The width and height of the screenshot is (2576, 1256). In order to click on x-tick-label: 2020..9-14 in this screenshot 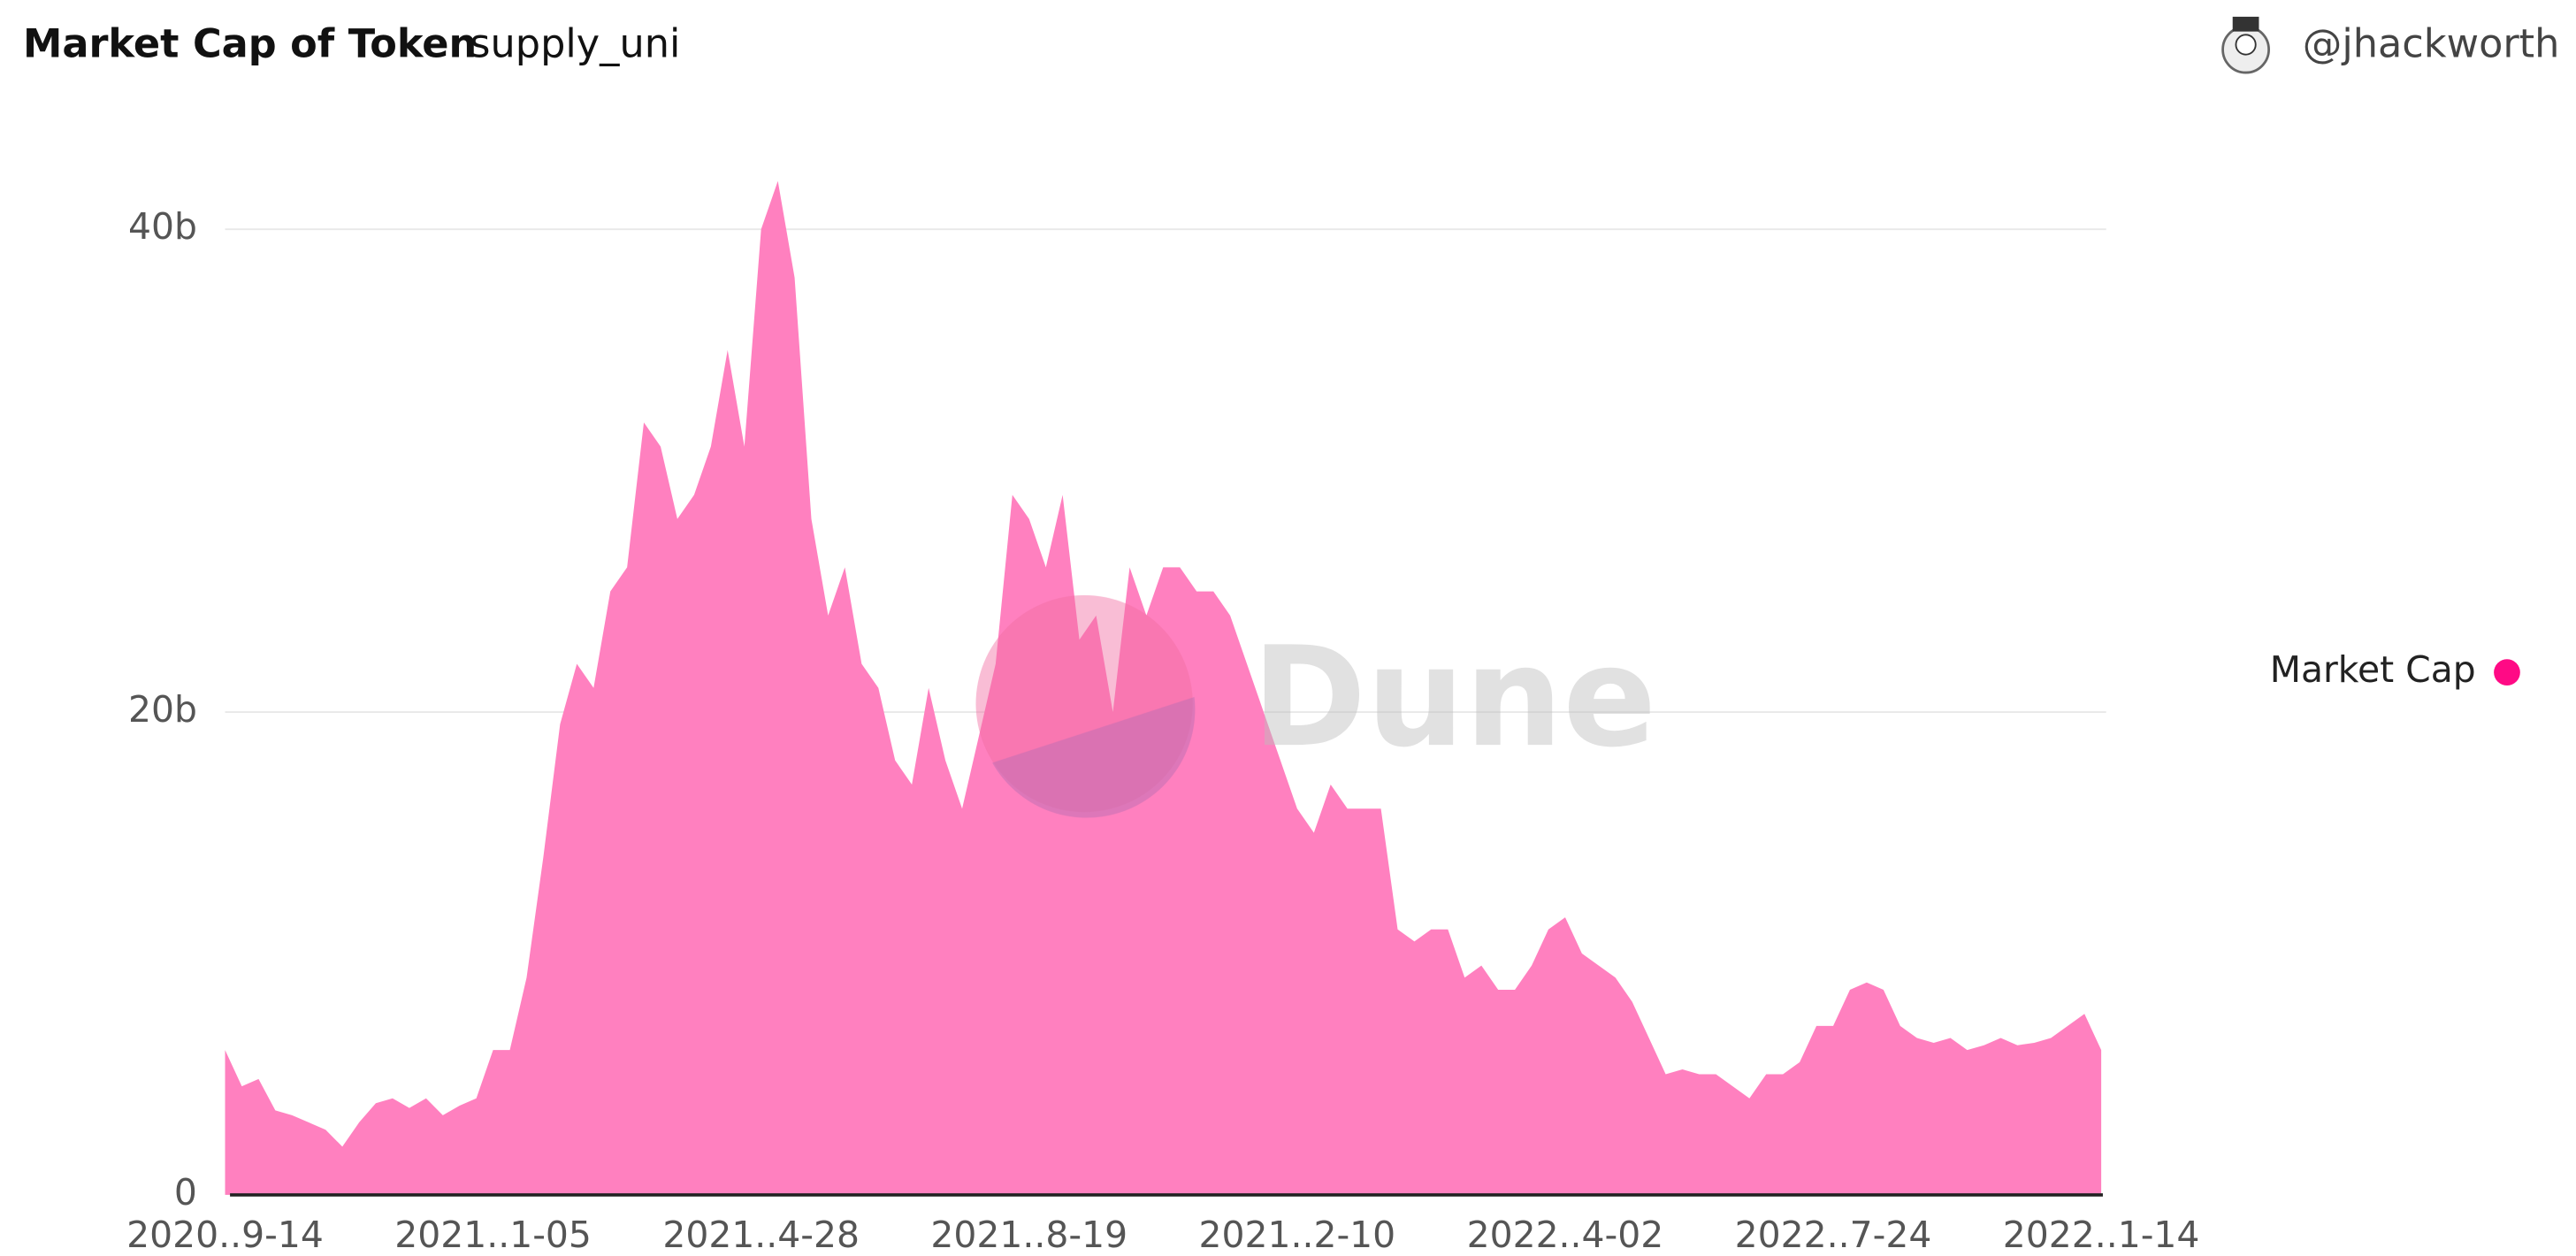, I will do `click(225, 1235)`.